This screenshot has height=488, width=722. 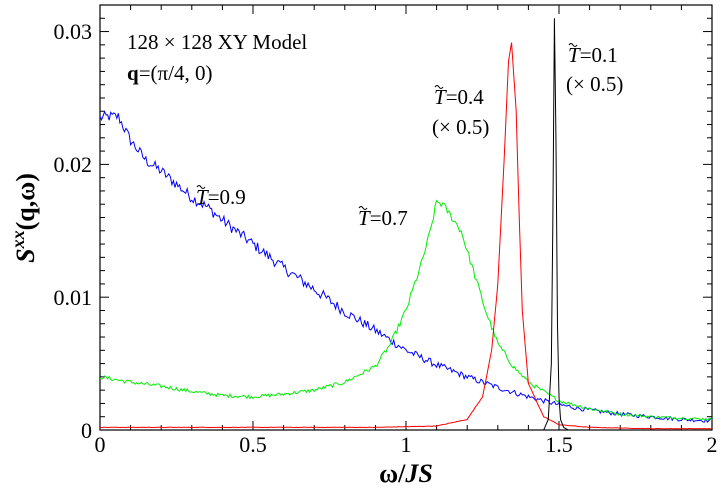 What do you see at coordinates (465, 97) in the screenshot?
I see `t04-value: =0.4` at bounding box center [465, 97].